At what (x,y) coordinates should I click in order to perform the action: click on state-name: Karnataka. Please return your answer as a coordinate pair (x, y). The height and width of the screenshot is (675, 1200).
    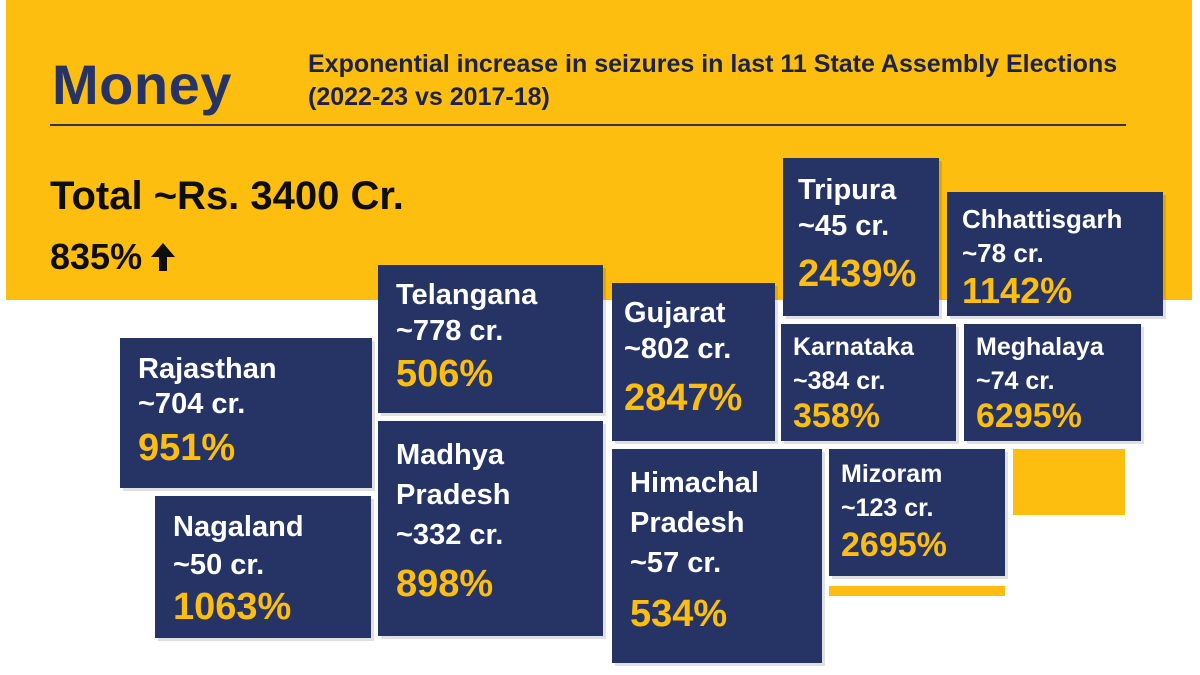
    Looking at the image, I should click on (853, 347).